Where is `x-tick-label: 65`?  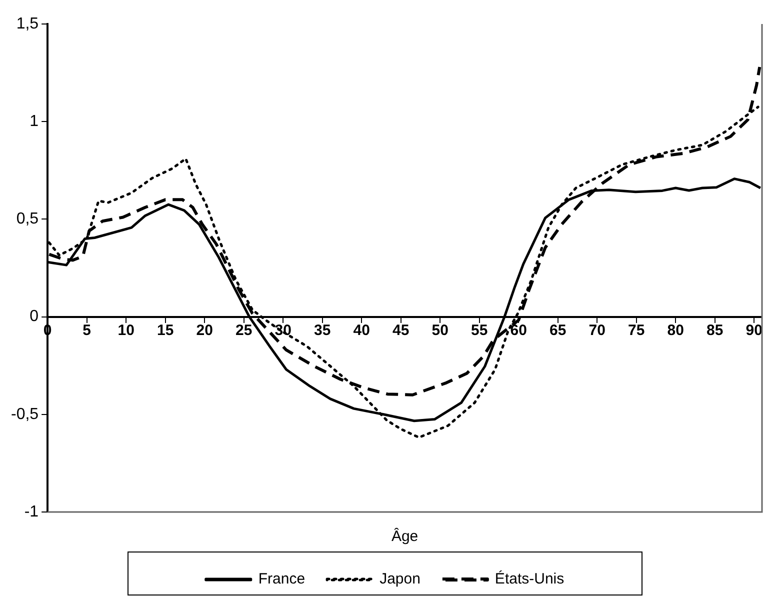 x-tick-label: 65 is located at coordinates (558, 330).